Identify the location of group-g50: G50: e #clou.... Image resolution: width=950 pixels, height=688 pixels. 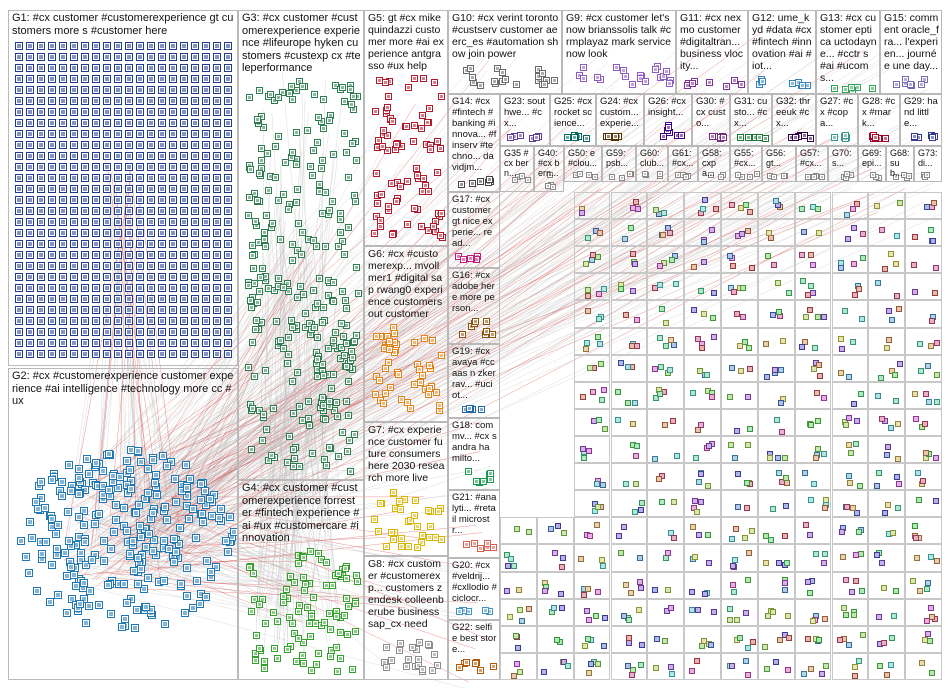
(583, 164).